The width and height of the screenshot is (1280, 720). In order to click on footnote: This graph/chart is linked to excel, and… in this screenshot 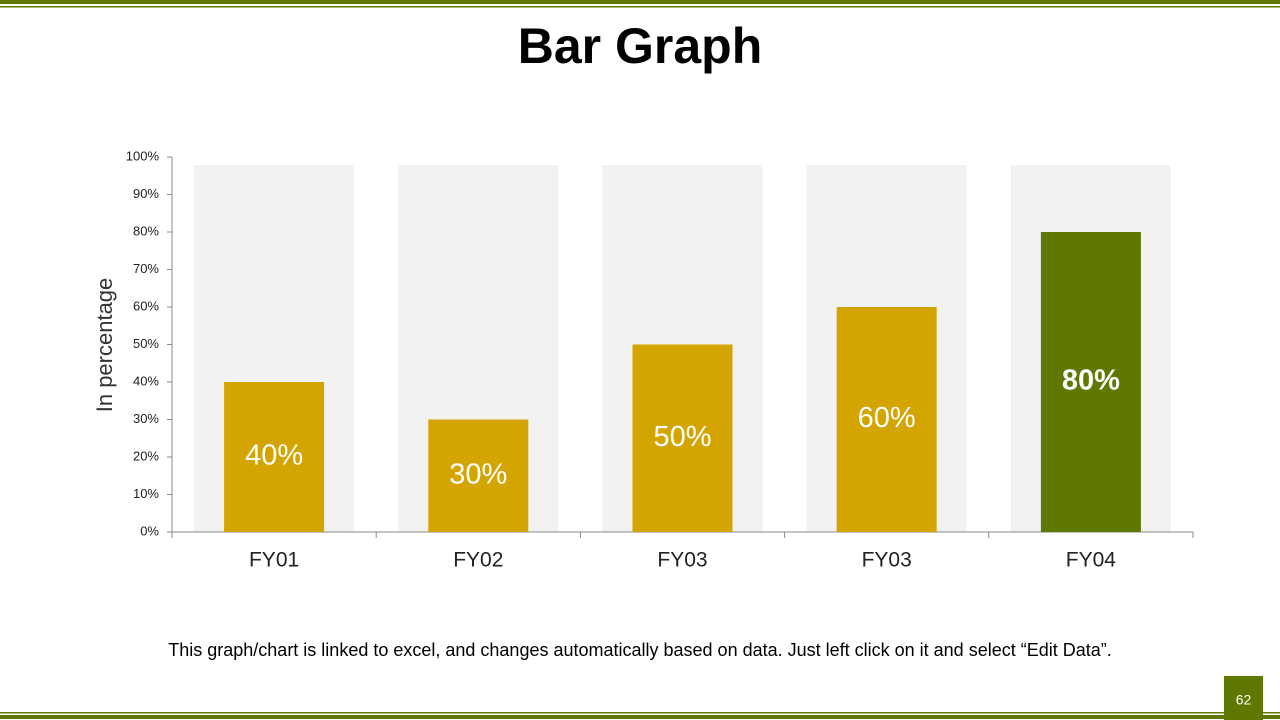, I will do `click(640, 650)`.